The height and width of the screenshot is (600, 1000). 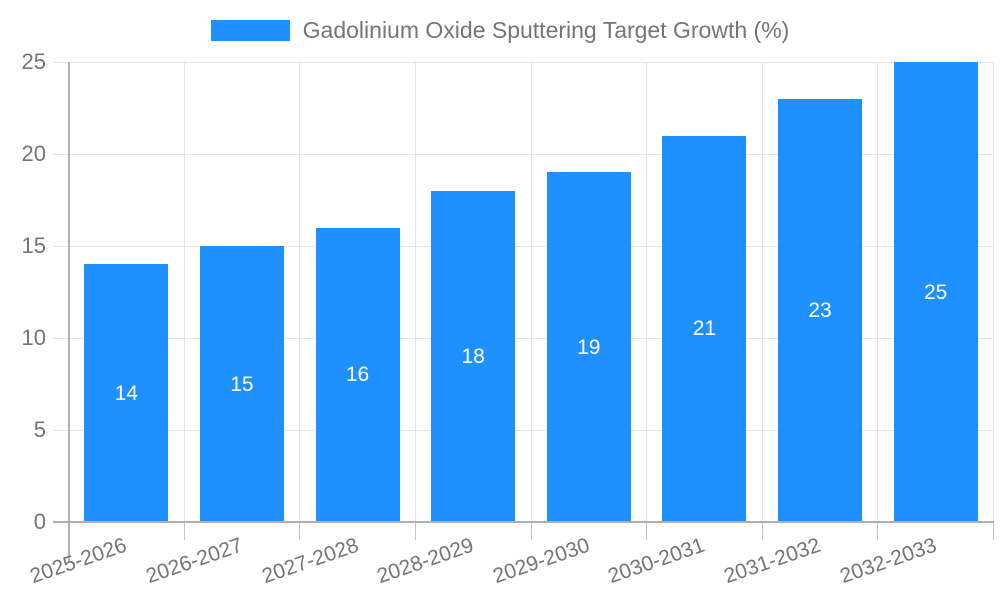 I want to click on y-axis-label: 15, so click(x=33, y=245).